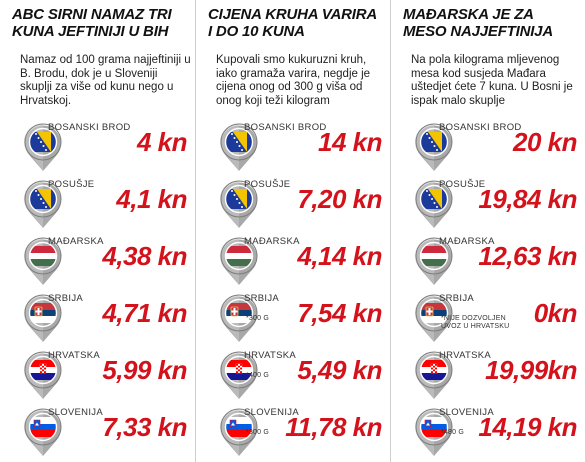 The height and width of the screenshot is (462, 585). What do you see at coordinates (257, 375) in the screenshot?
I see `footnote: *400 G` at bounding box center [257, 375].